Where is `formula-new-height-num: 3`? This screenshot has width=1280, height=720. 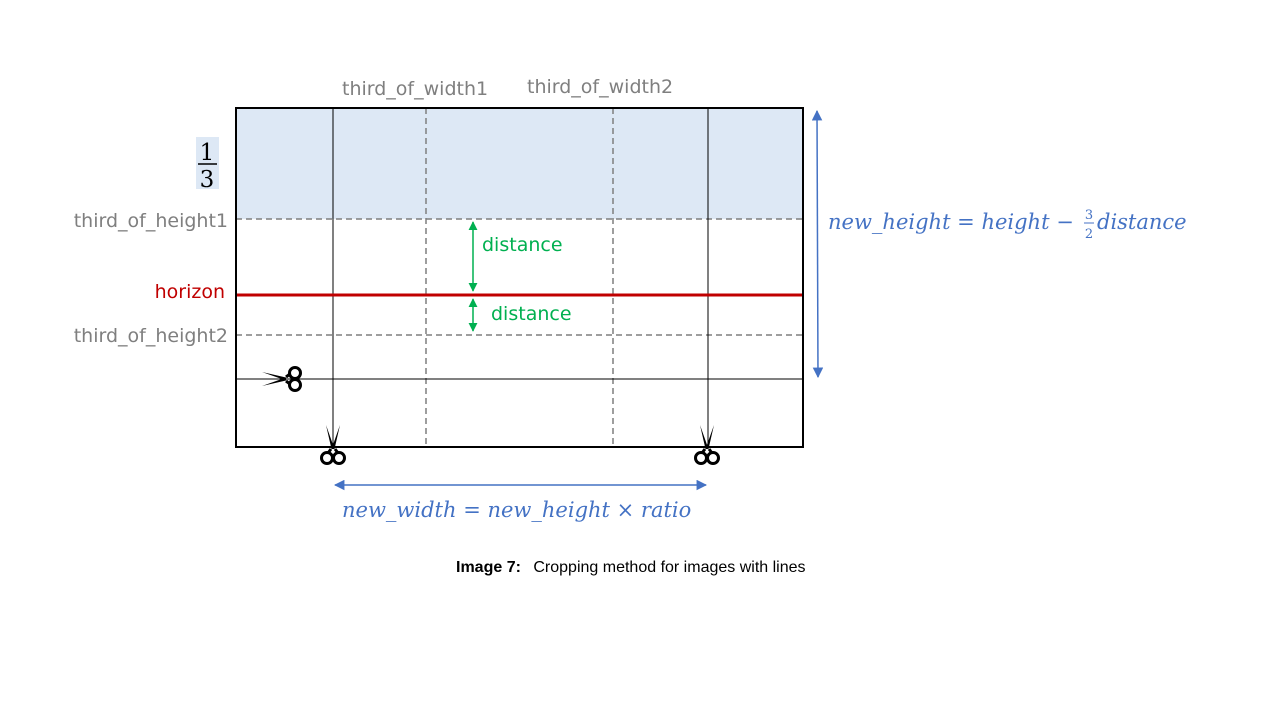
formula-new-height-num: 3 is located at coordinates (1089, 215).